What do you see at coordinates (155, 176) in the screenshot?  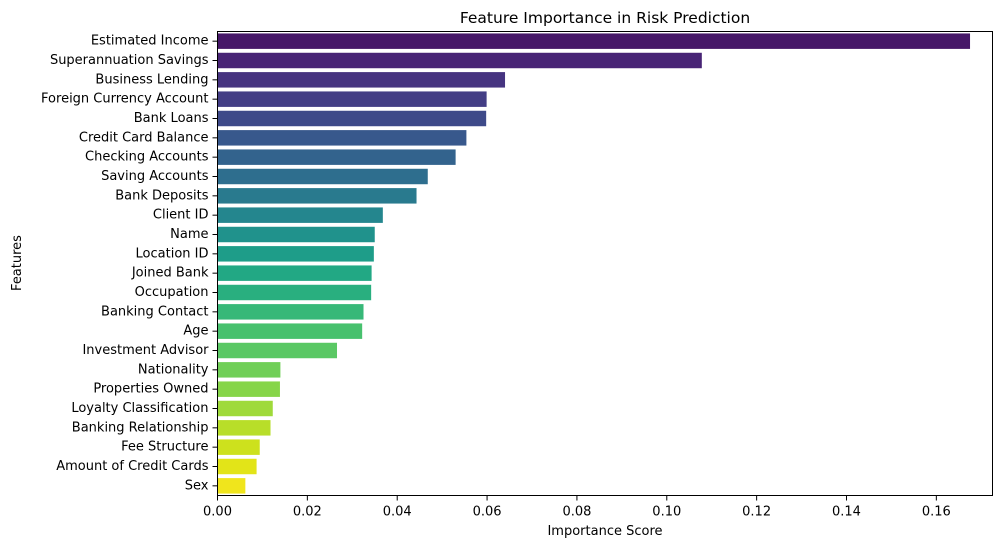 I see `y-tick-label: Saving Accounts` at bounding box center [155, 176].